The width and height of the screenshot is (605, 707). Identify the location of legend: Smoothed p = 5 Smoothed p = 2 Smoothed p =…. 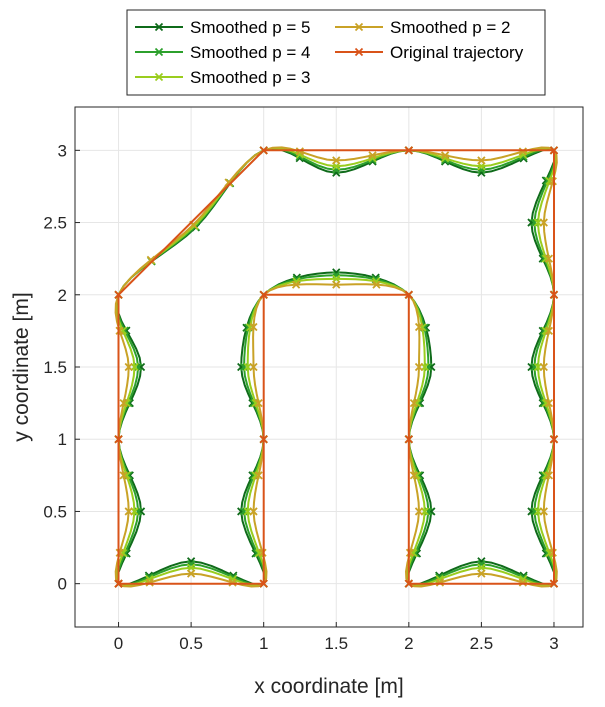
(336, 52).